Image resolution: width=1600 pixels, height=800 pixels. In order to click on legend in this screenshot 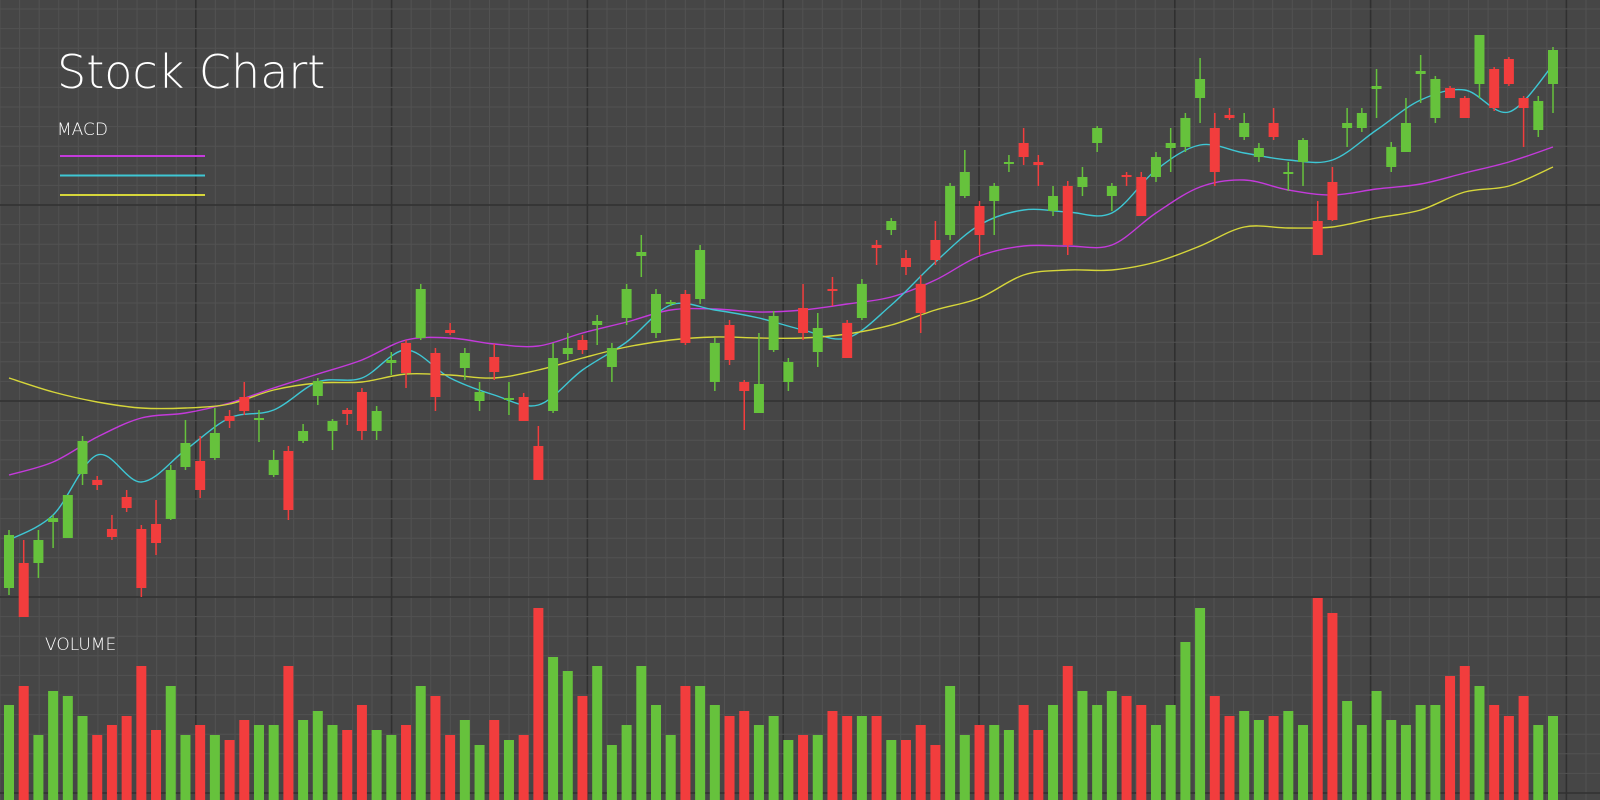, I will do `click(132, 175)`.